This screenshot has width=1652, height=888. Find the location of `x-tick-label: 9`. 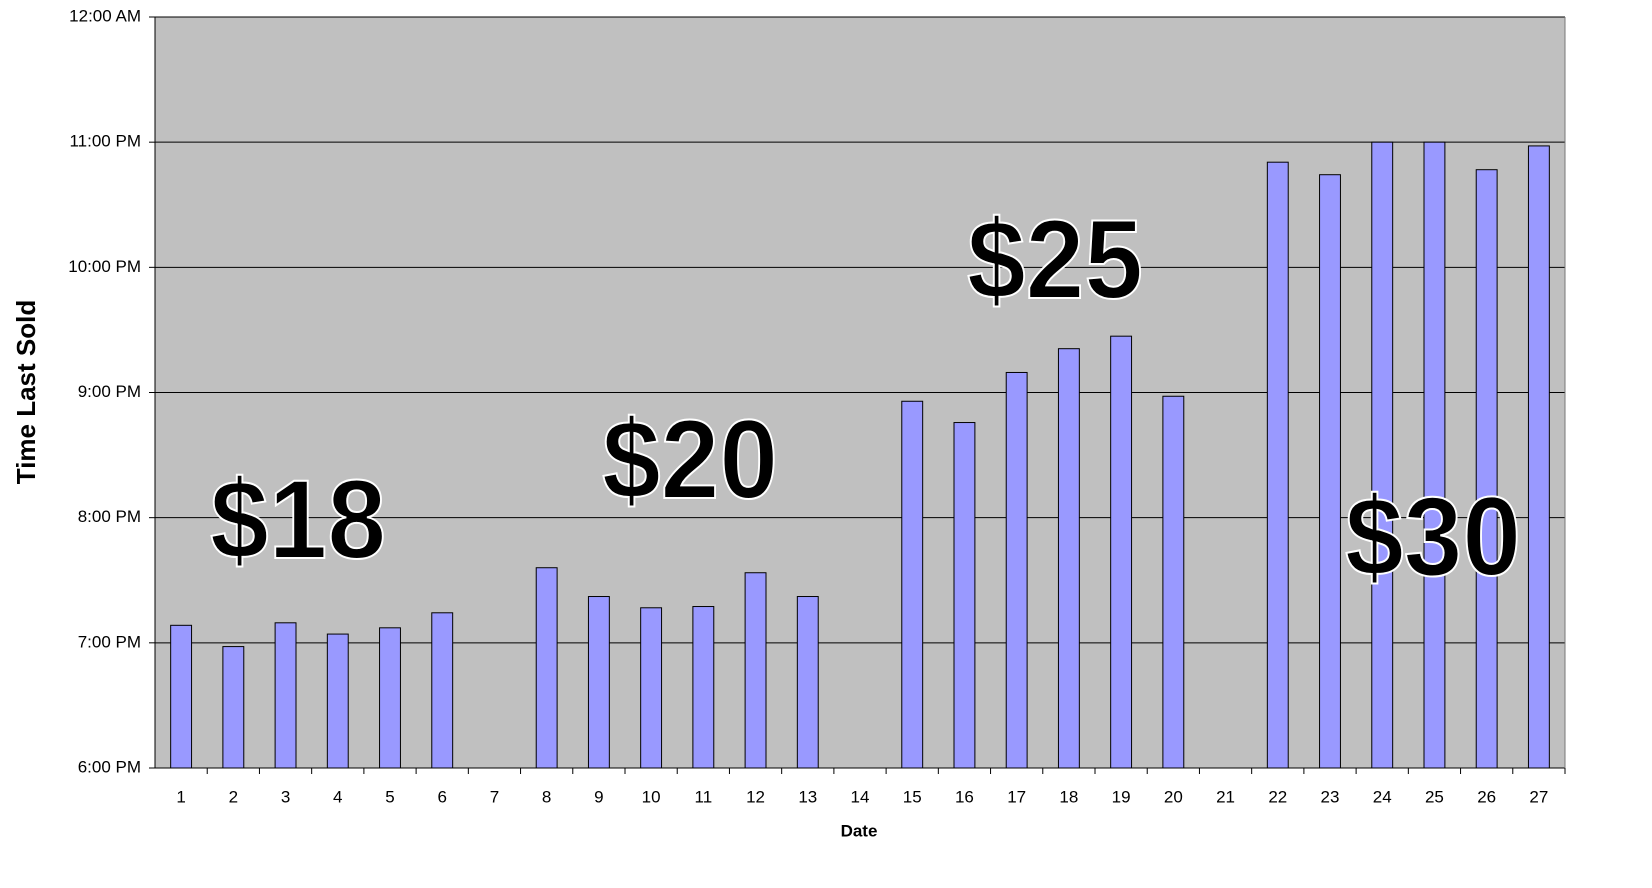

x-tick-label: 9 is located at coordinates (598, 796).